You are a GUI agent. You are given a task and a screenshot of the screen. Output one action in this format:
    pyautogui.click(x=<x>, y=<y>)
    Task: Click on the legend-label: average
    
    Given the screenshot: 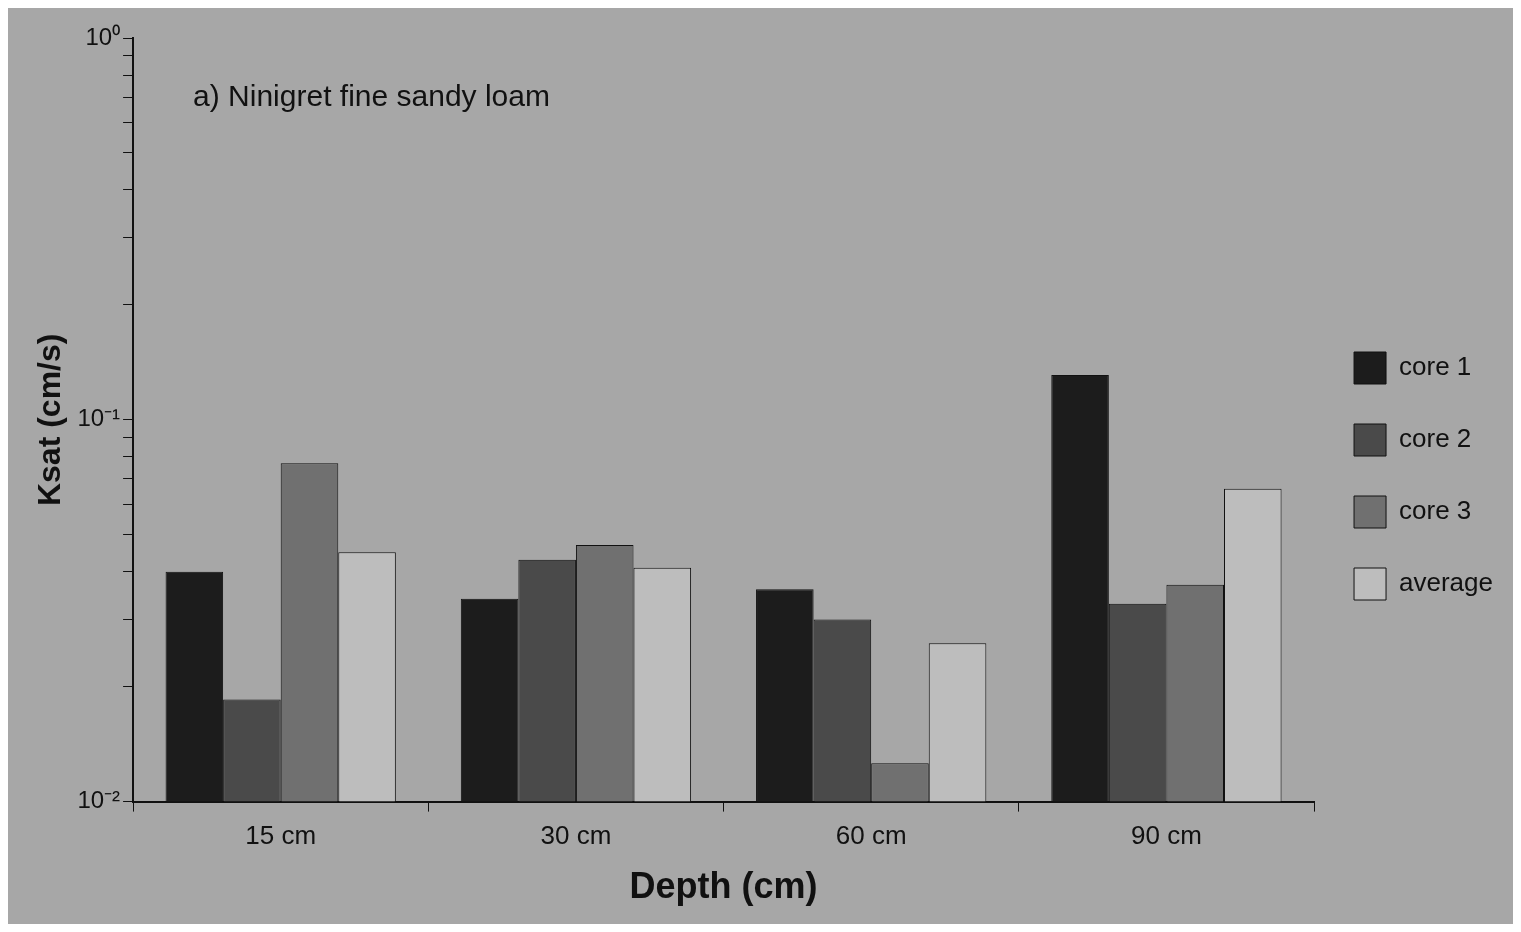 What is the action you would take?
    pyautogui.click(x=1446, y=582)
    